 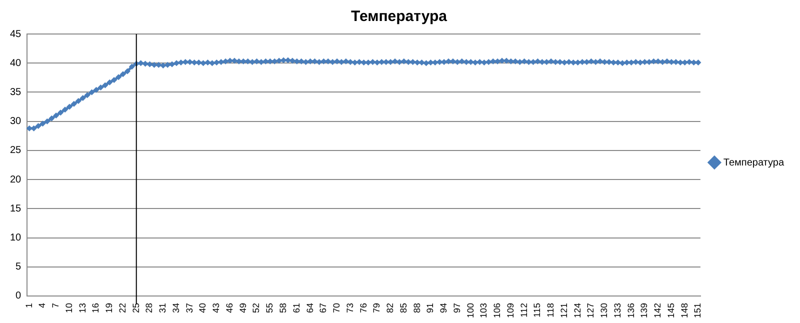 I want to click on y-tick-label: 5, so click(x=19, y=267).